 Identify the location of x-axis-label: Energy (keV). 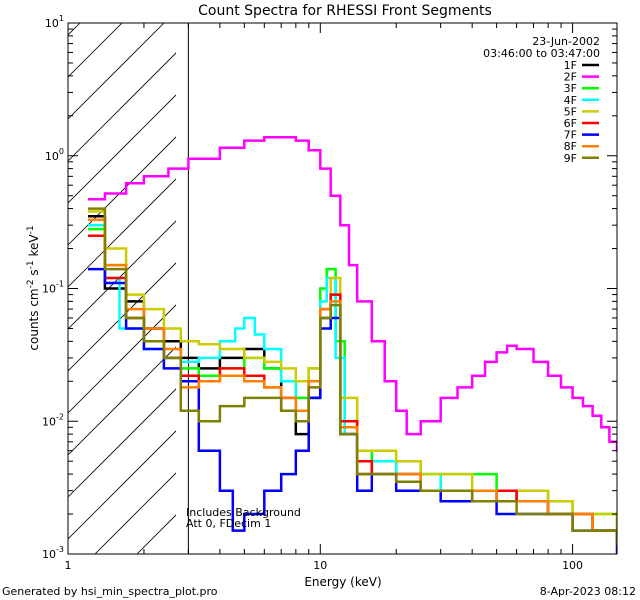
(342, 582).